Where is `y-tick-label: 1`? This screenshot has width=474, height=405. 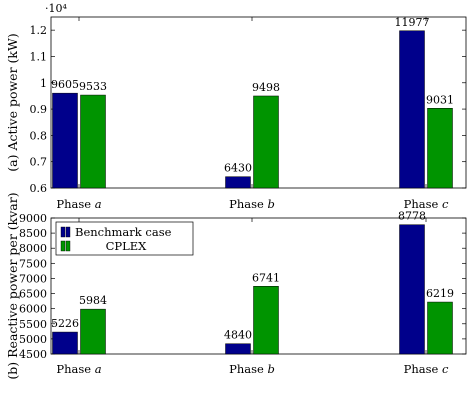 y-tick-label: 1 is located at coordinates (43, 83).